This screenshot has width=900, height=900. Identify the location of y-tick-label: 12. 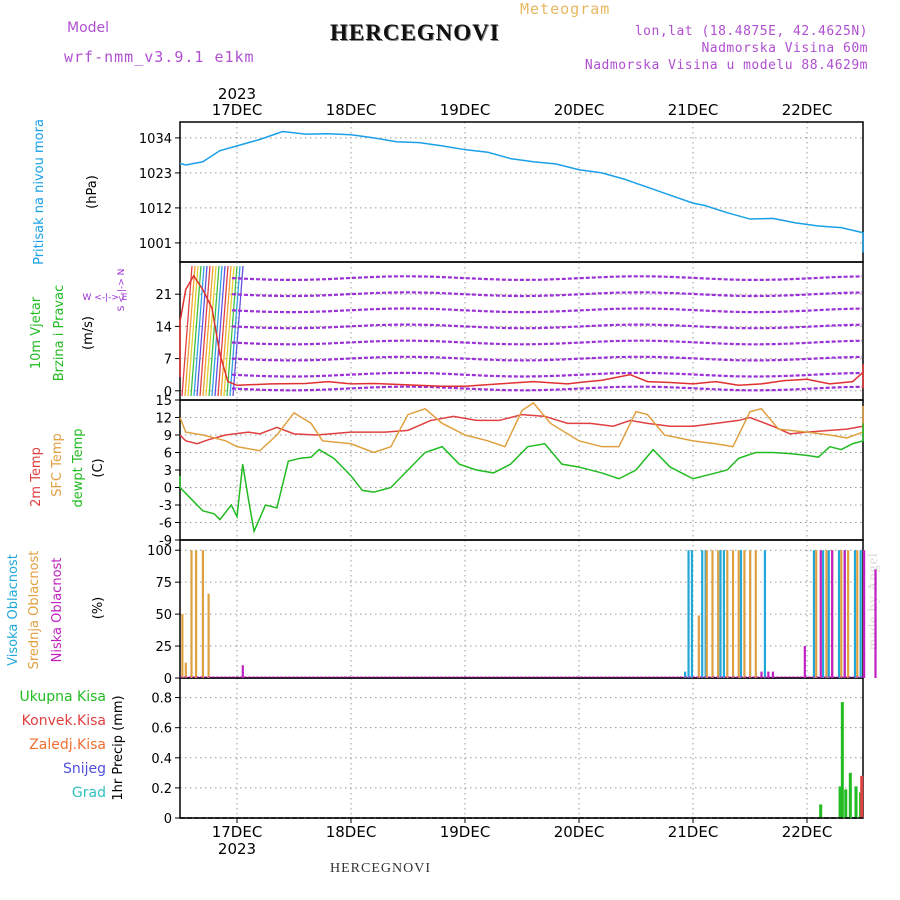
(163, 419).